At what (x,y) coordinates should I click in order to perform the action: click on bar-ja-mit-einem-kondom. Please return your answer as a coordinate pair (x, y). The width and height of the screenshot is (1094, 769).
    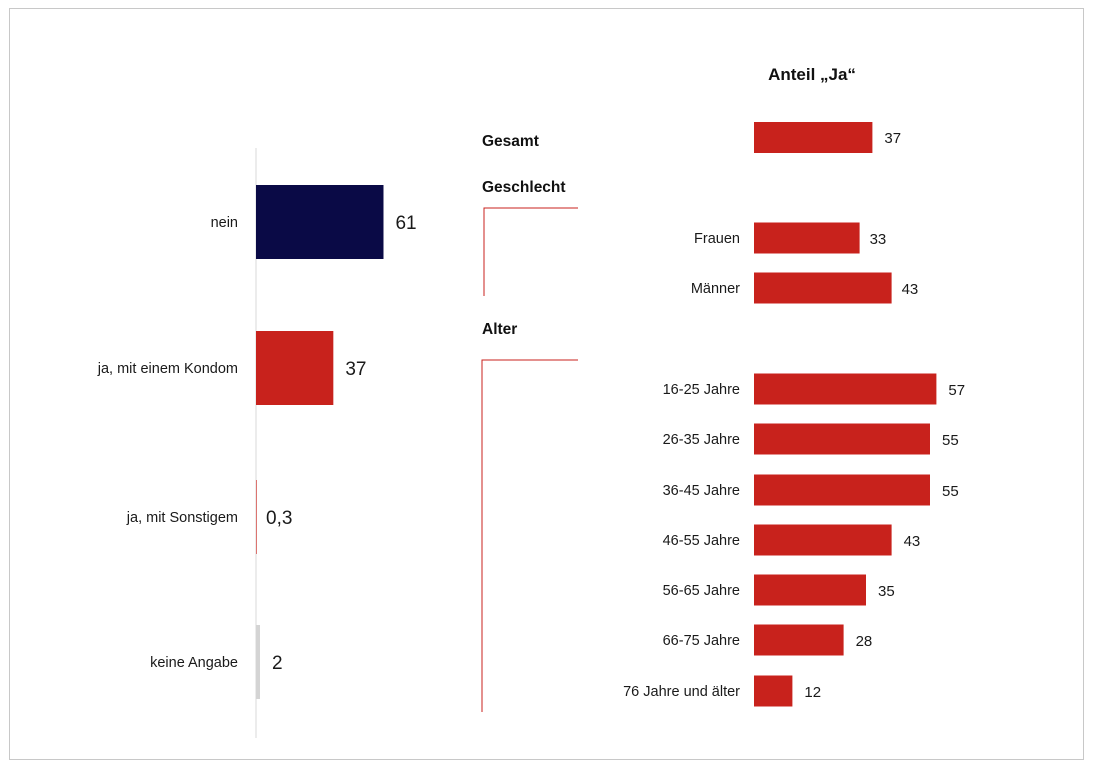
    Looking at the image, I should click on (295, 368).